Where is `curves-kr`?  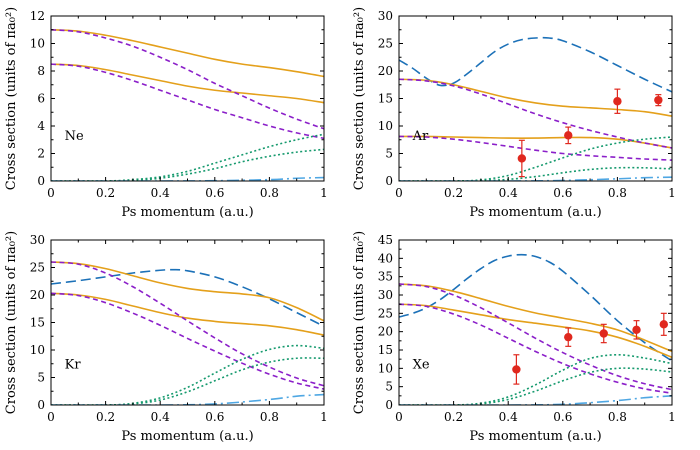 curves-kr is located at coordinates (187, 333).